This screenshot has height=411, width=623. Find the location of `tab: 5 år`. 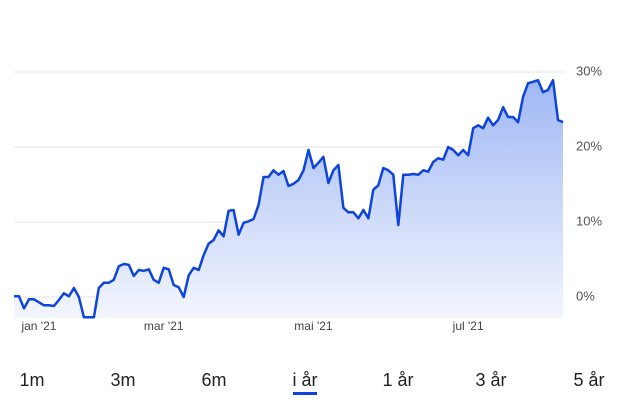

tab: 5 år is located at coordinates (588, 380).